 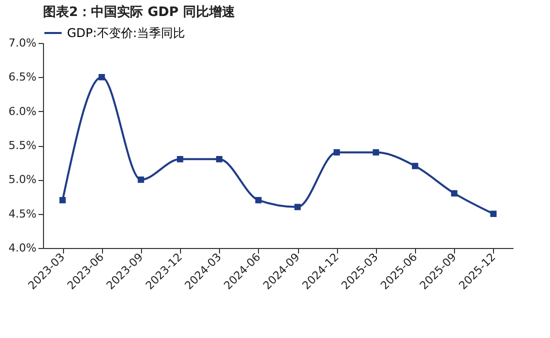 I want to click on y-tick-label: 6.5%, so click(x=22, y=77).